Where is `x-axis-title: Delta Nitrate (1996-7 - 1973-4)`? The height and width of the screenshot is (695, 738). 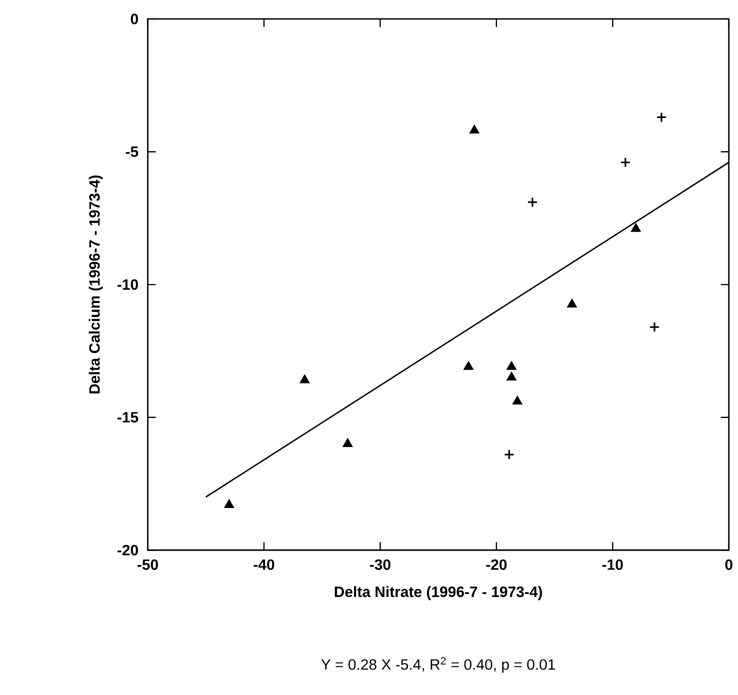 x-axis-title: Delta Nitrate (1996-7 - 1973-4) is located at coordinates (438, 593).